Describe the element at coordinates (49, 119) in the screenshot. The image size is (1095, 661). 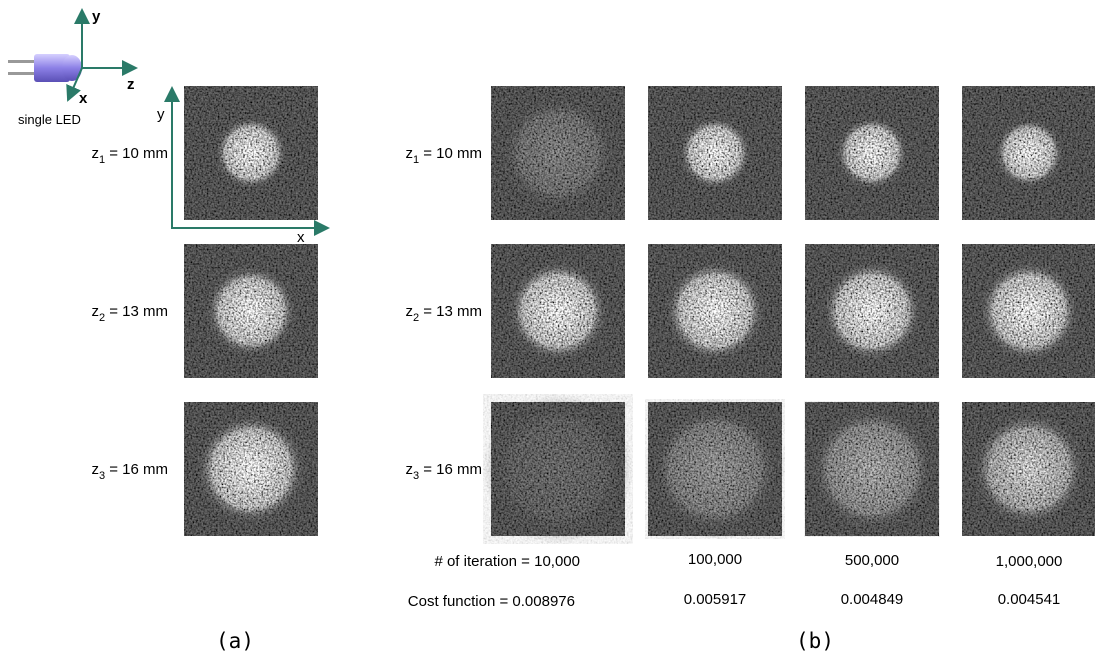
I see `caption: single LED` at that location.